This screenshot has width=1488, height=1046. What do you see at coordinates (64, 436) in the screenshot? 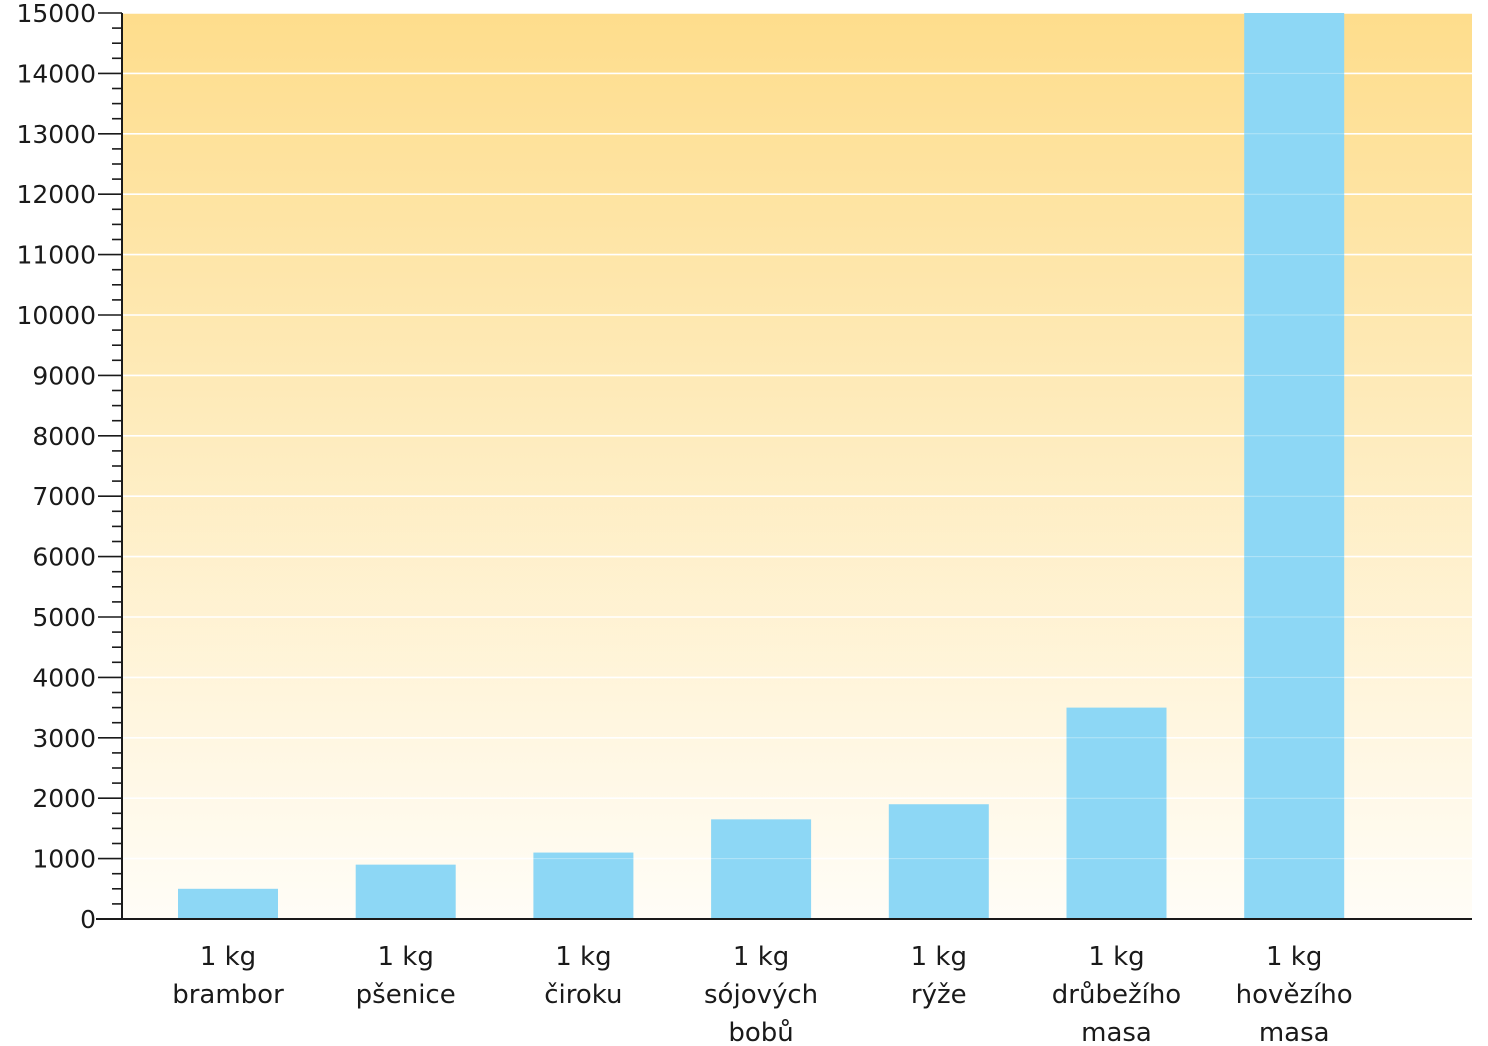
I see `y-tick-label: 8000` at bounding box center [64, 436].